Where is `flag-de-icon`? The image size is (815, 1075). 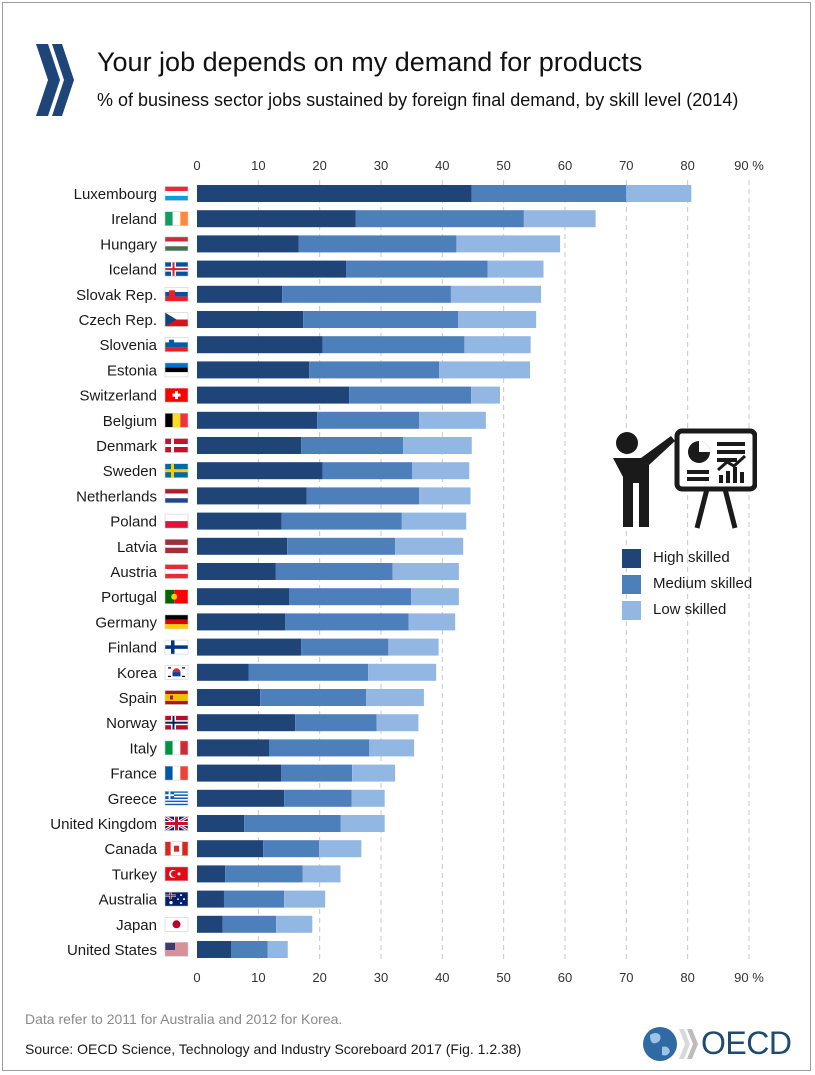
flag-de-icon is located at coordinates (176, 622).